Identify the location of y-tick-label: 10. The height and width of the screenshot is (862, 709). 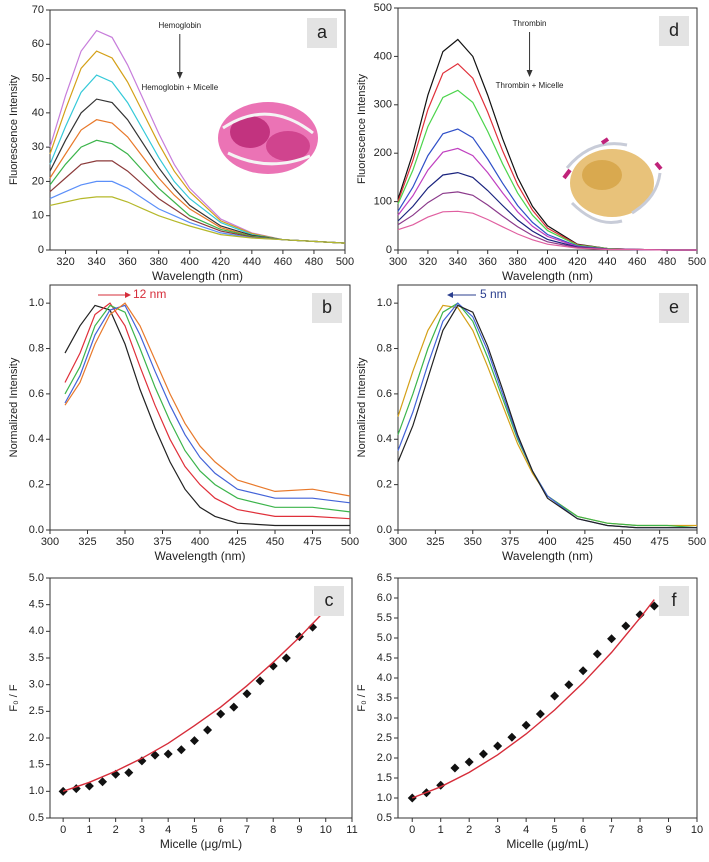
(38, 216).